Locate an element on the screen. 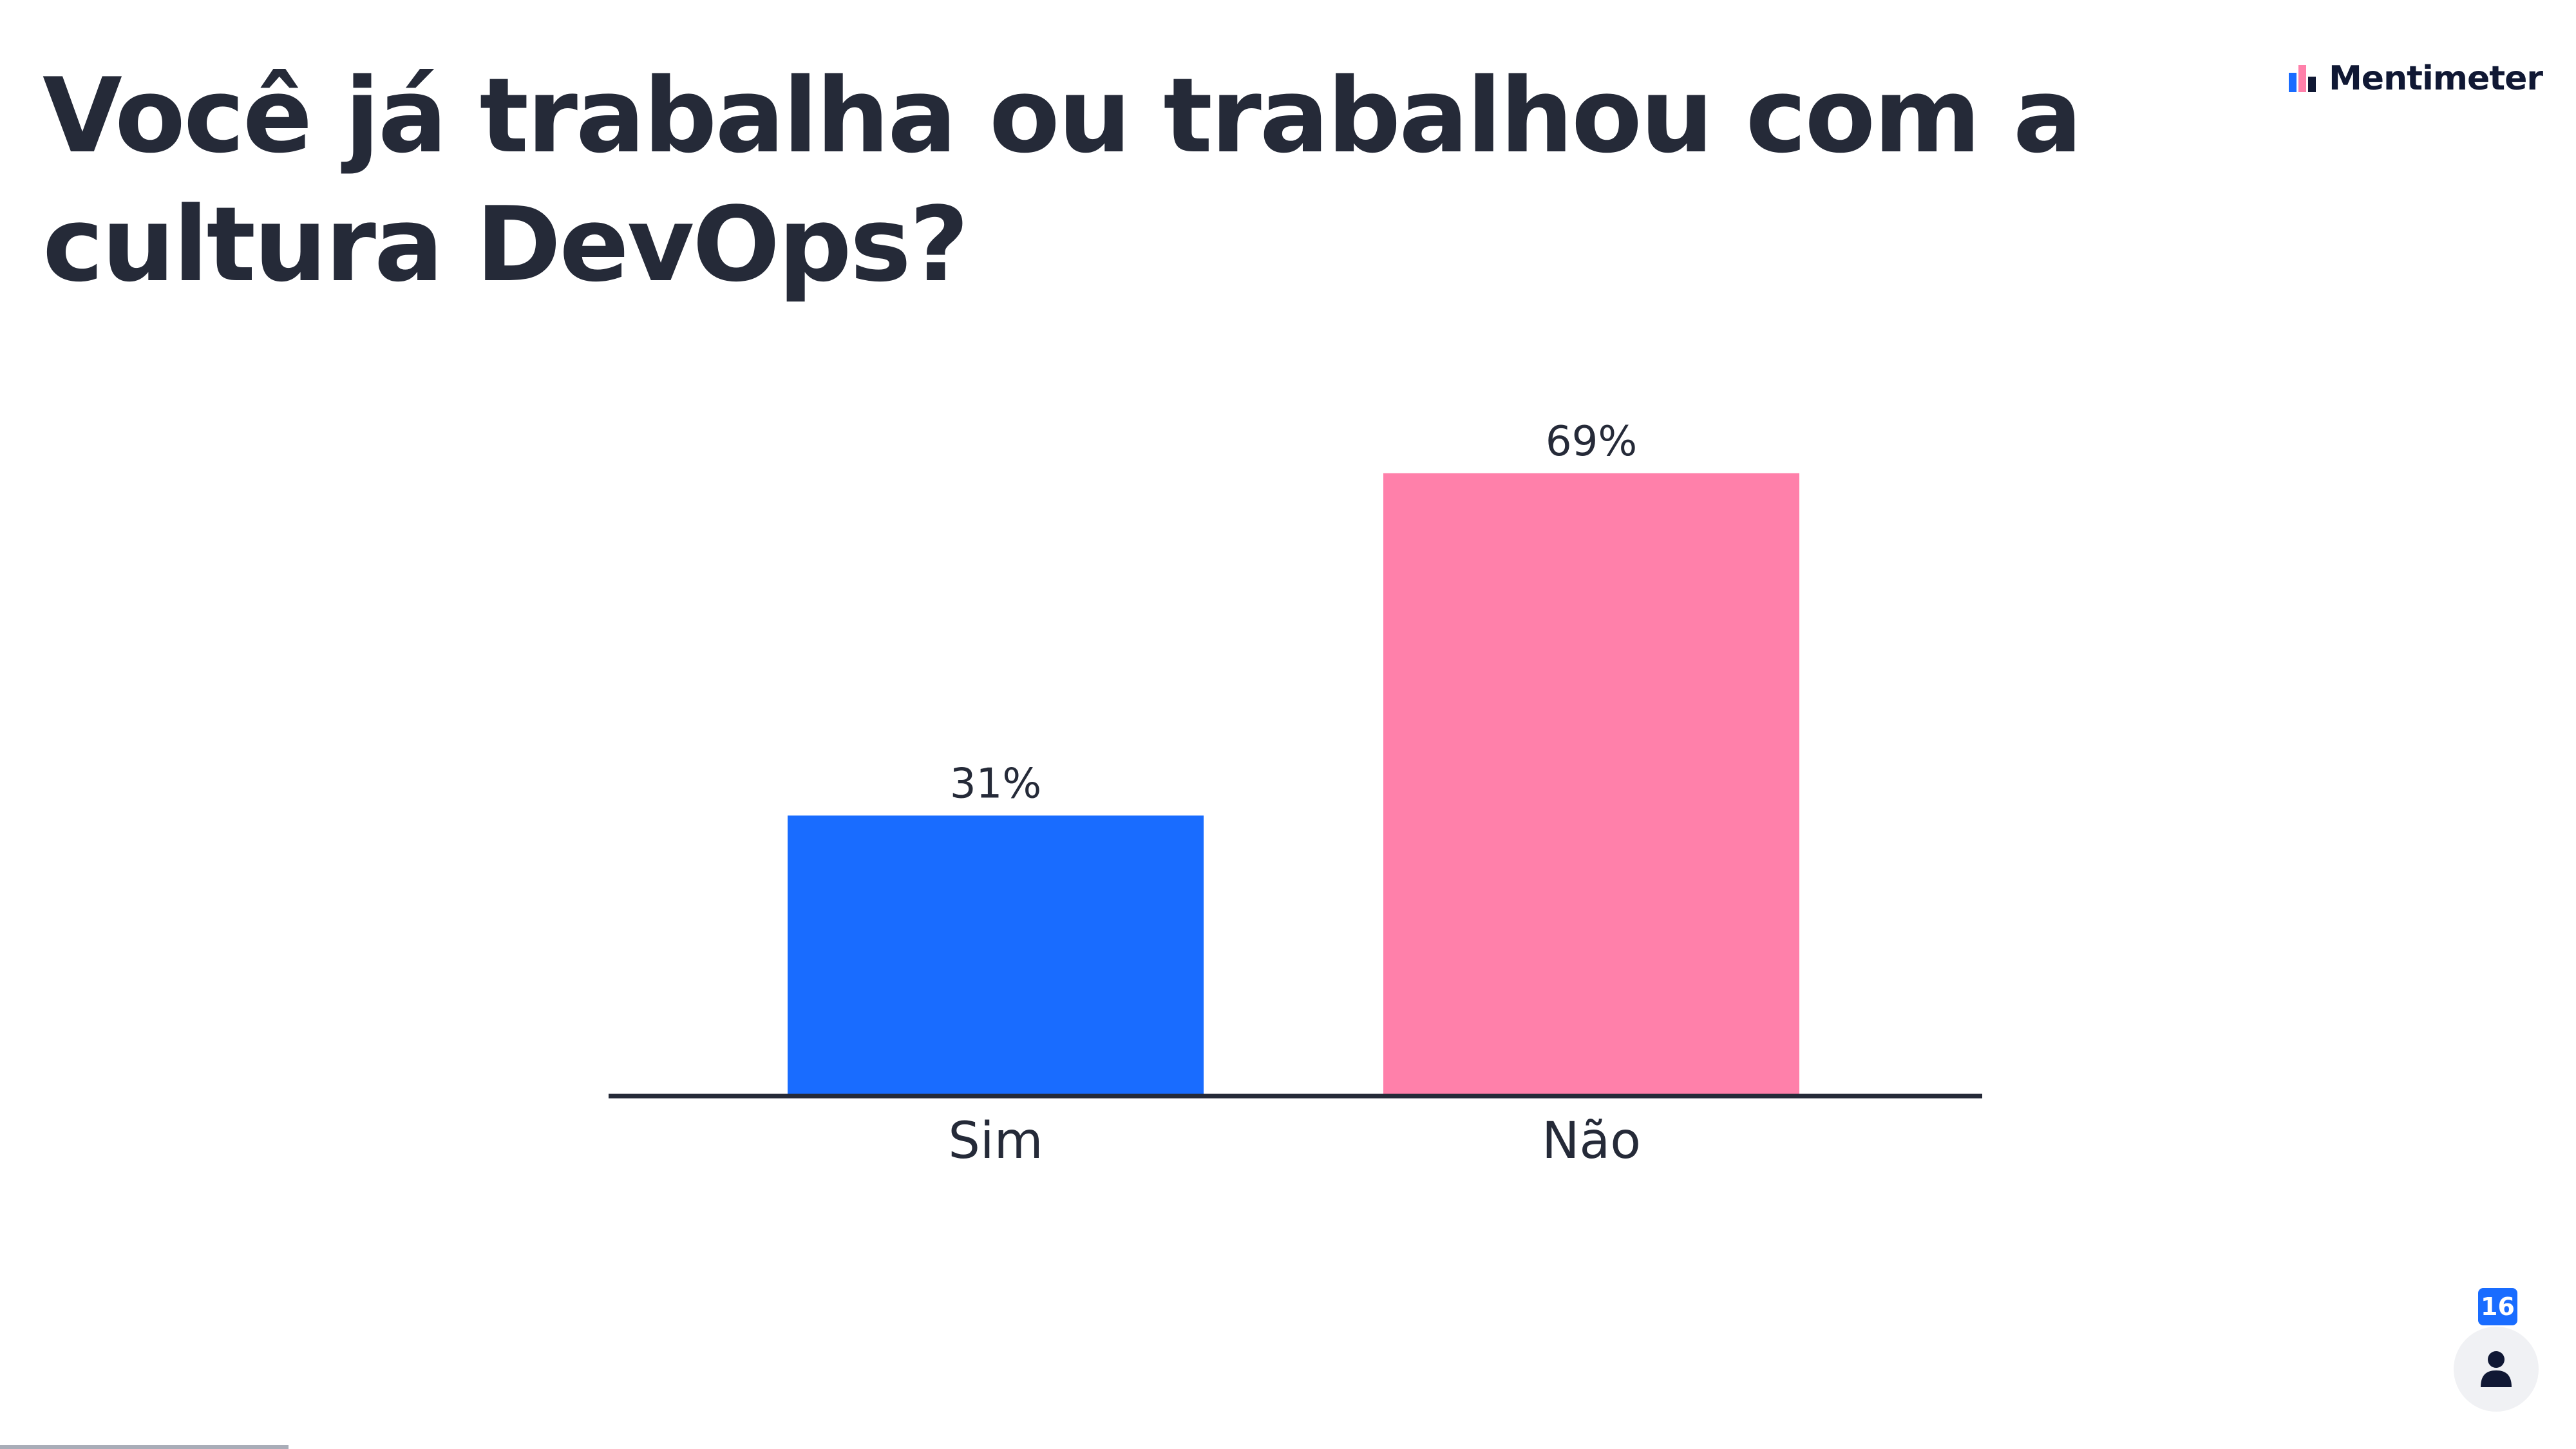 Image resolution: width=2576 pixels, height=1449 pixels. value-label-sim: 31% is located at coordinates (996, 784).